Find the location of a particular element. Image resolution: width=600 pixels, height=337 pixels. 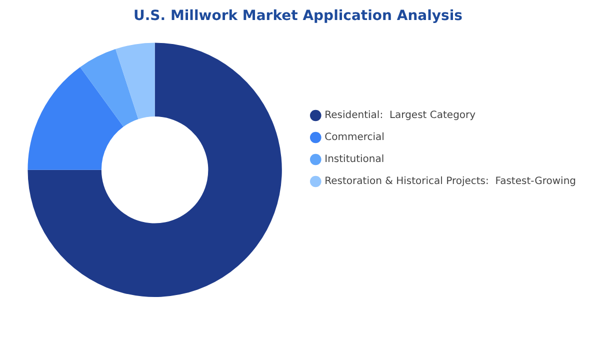

legend-label: Commercial is located at coordinates (354, 138).